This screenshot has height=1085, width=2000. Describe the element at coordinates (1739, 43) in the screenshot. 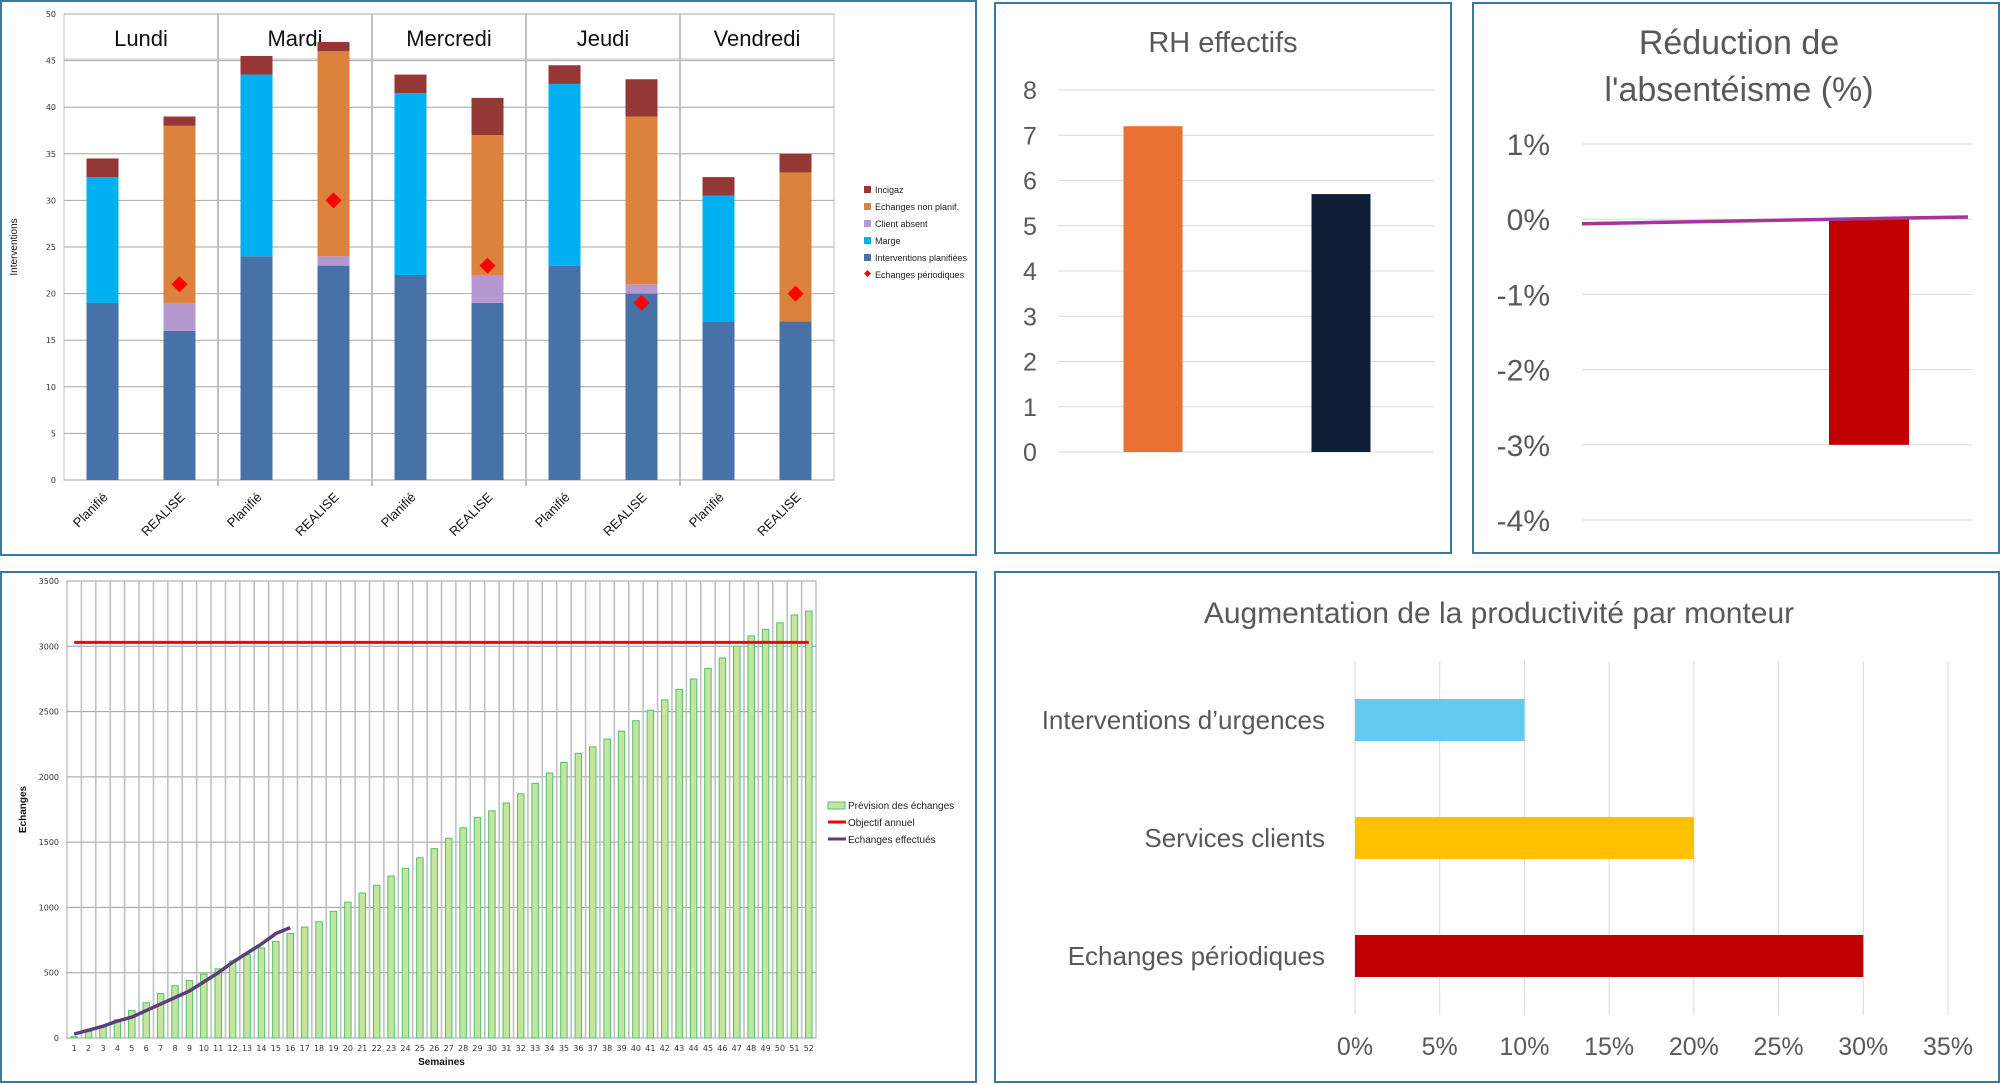

I see `chart-title-line: Réduction de` at that location.